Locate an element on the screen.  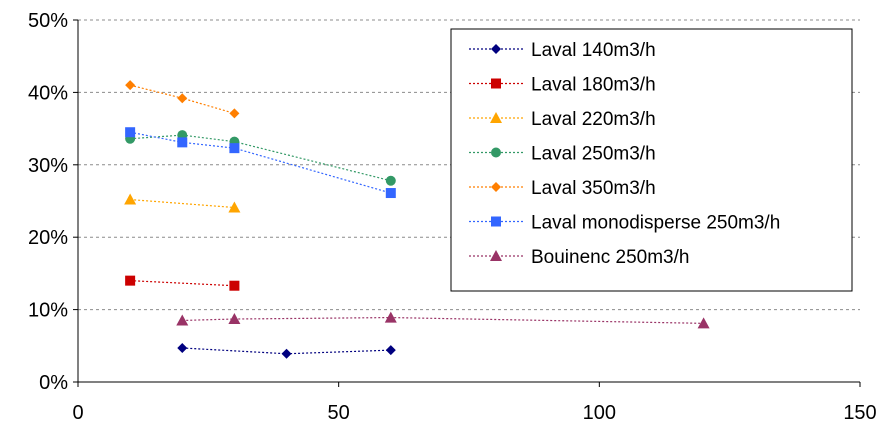
x-tick-label: 0 is located at coordinates (77, 413).